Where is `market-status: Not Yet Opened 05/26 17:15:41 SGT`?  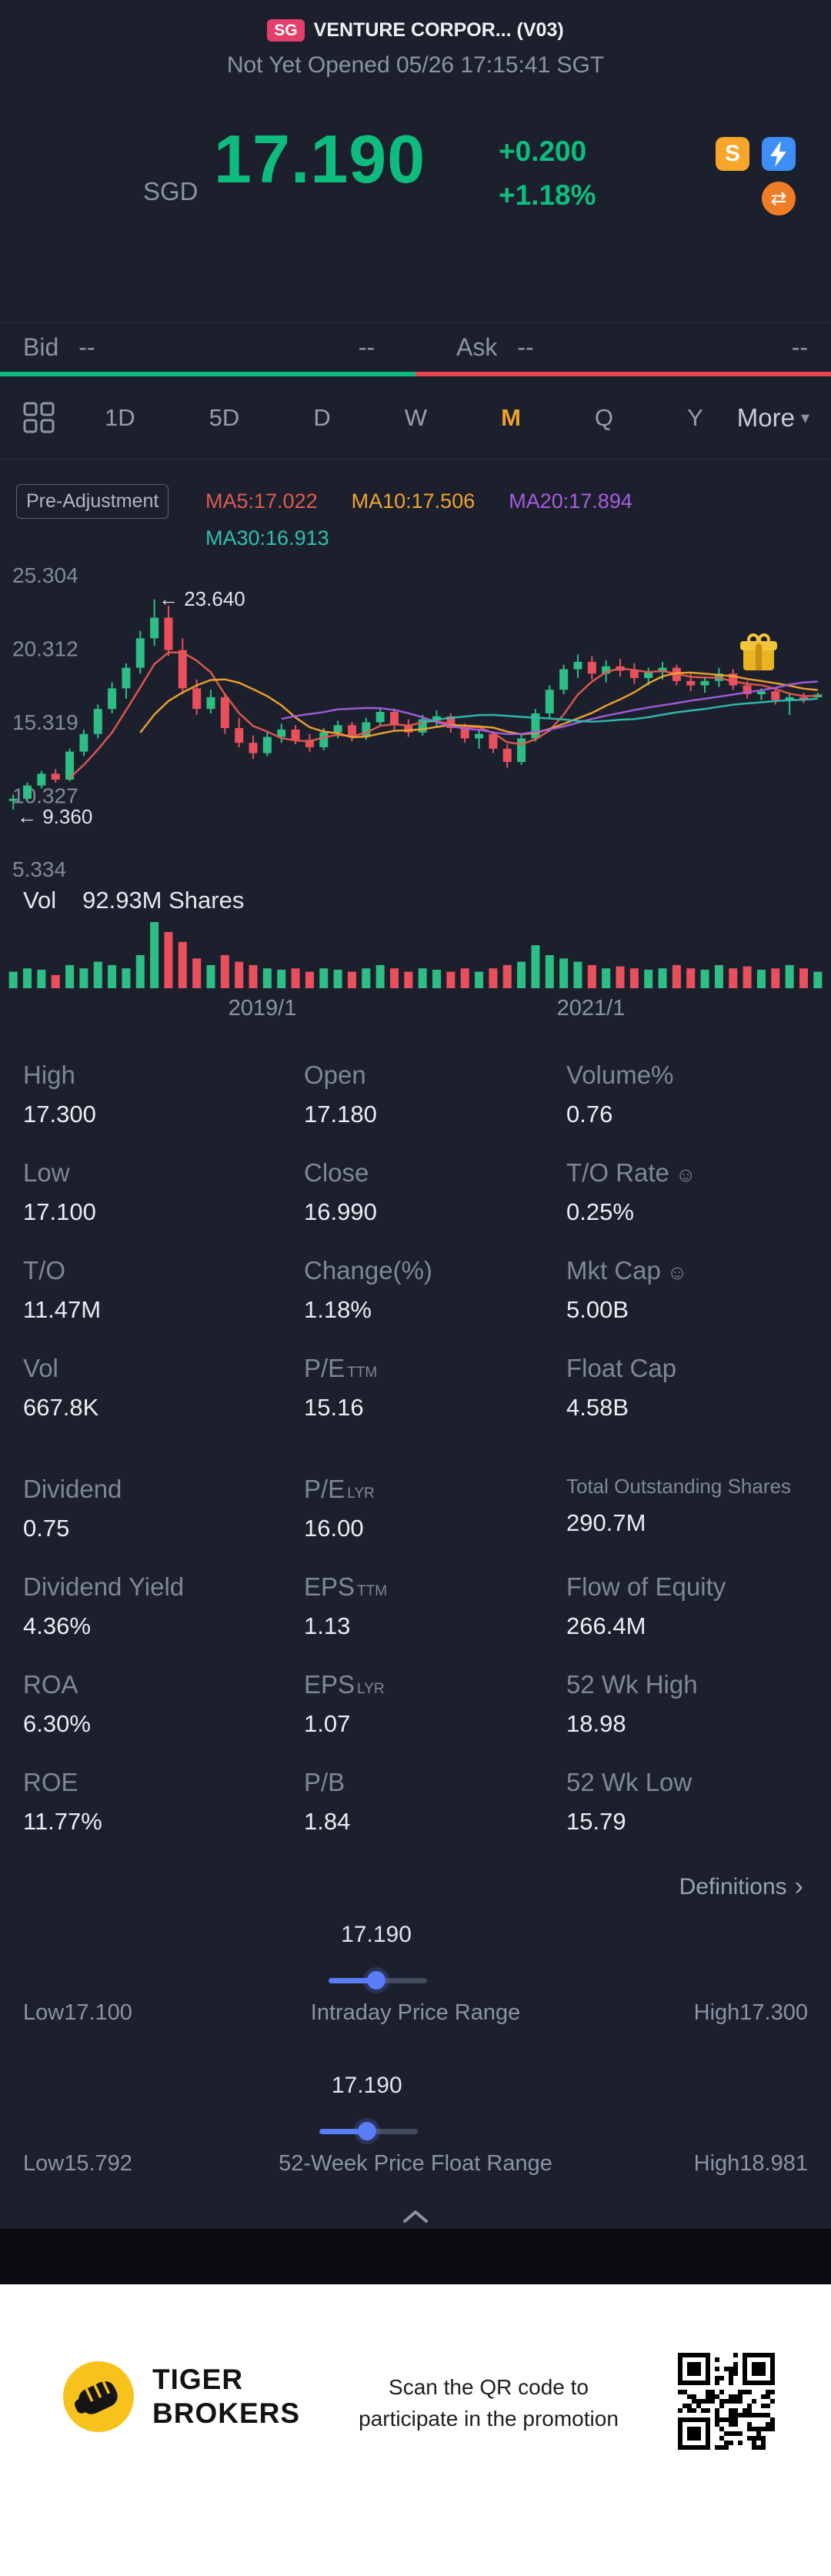
market-status: Not Yet Opened 05/26 17:15:41 SGT is located at coordinates (415, 65).